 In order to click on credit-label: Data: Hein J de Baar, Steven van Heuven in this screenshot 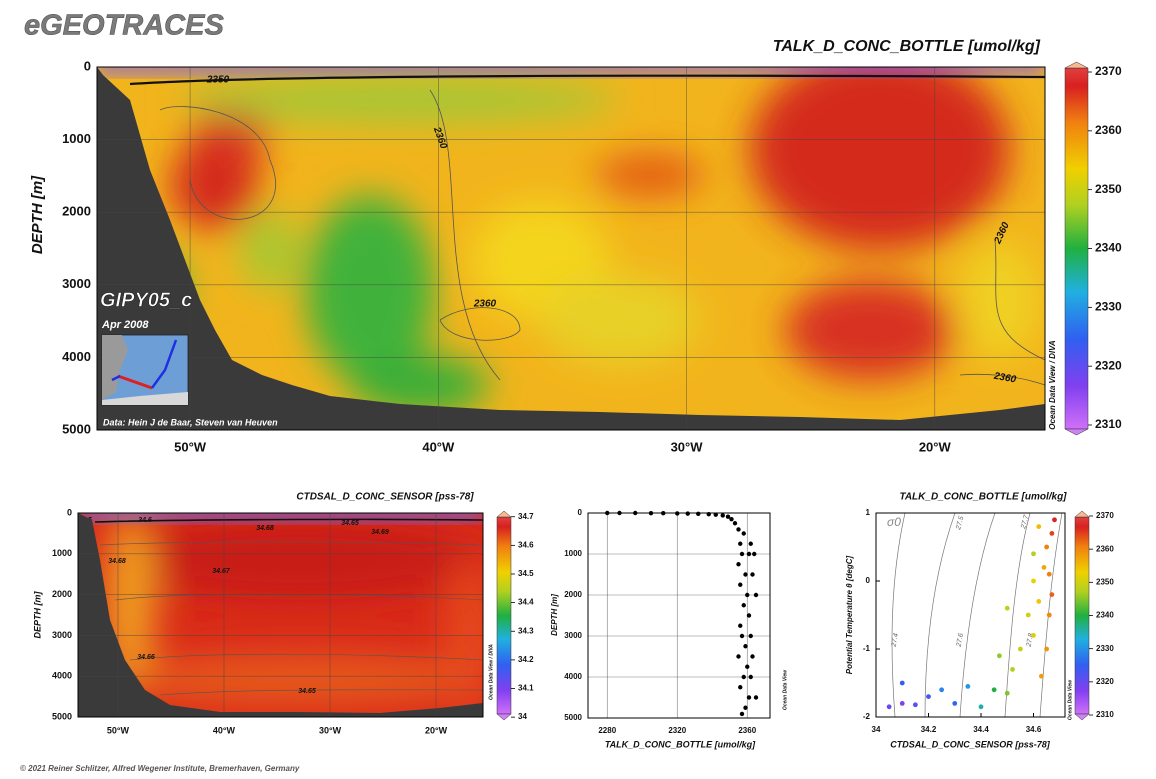, I will do `click(190, 422)`.